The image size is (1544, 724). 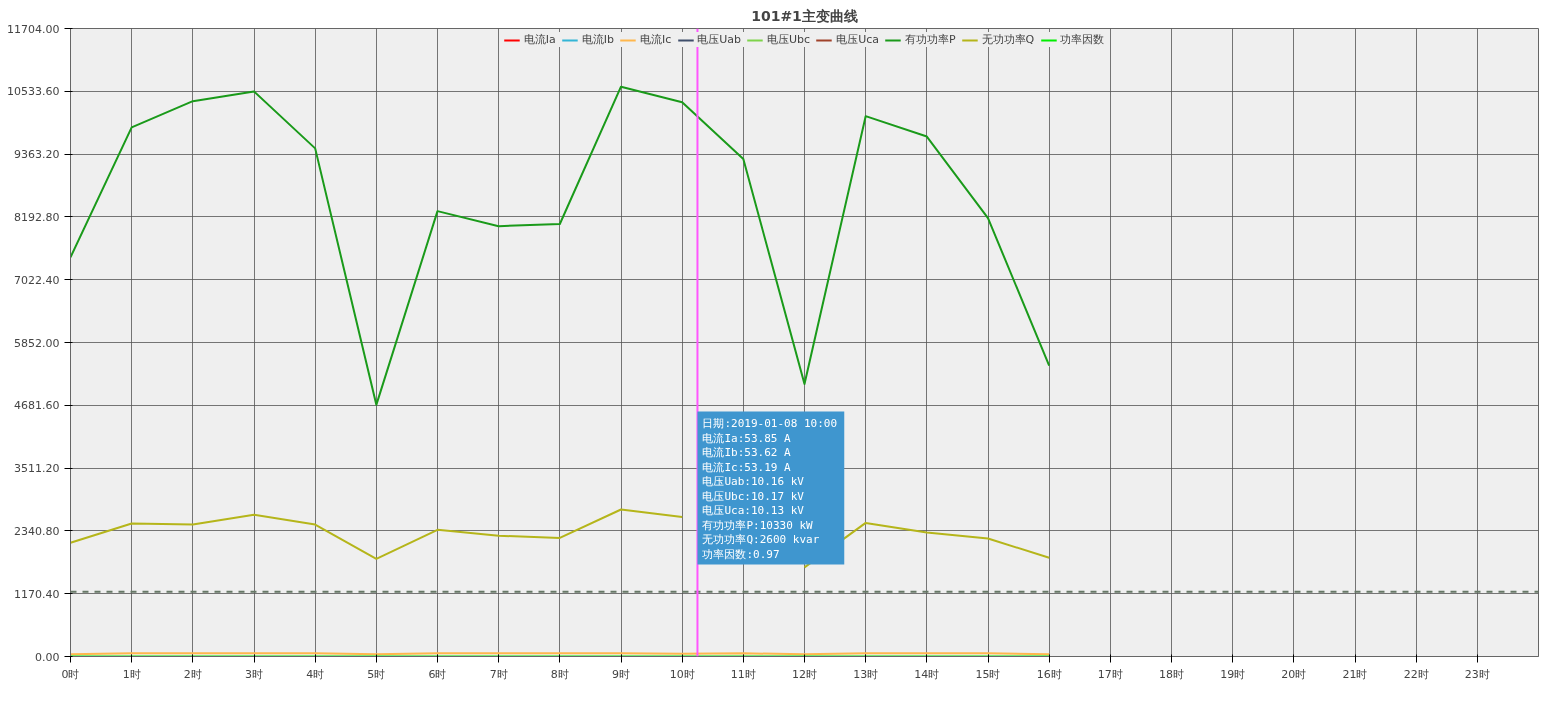 I want to click on x-tick-label: 21时, so click(x=1355, y=674).